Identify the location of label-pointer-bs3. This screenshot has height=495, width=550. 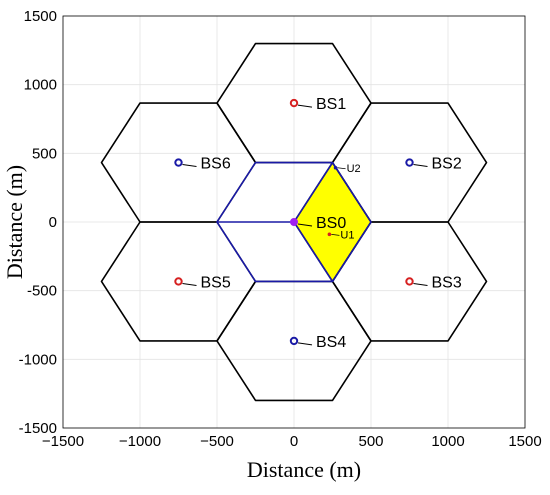
(420, 284).